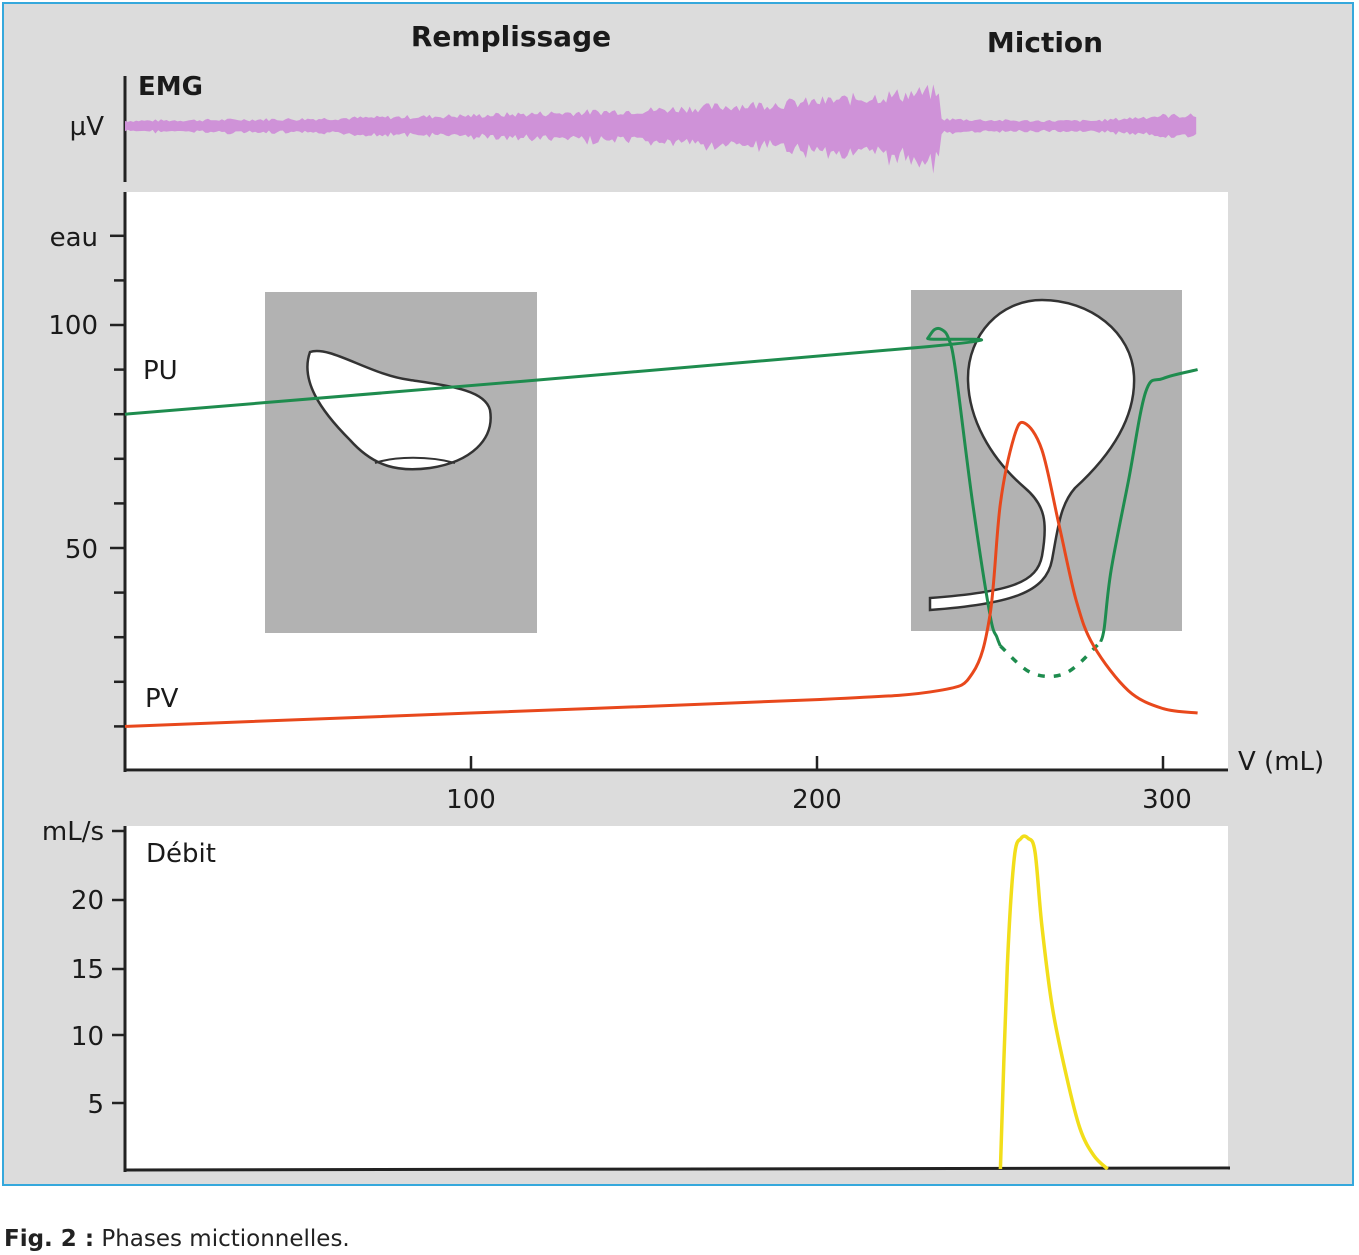 This screenshot has width=1359, height=1255. I want to click on pressure-ytick-50: 50, so click(81, 550).